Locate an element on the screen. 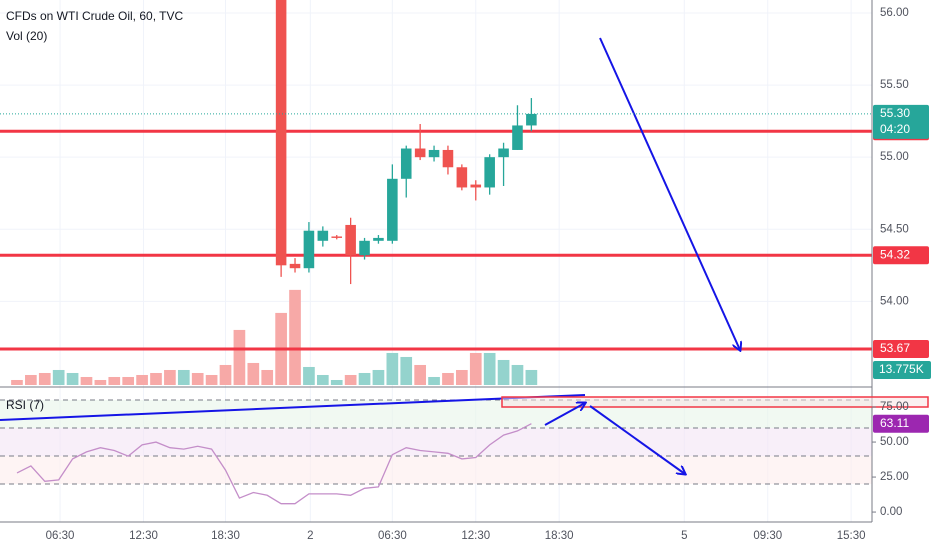  rsi-line is located at coordinates (274, 464).